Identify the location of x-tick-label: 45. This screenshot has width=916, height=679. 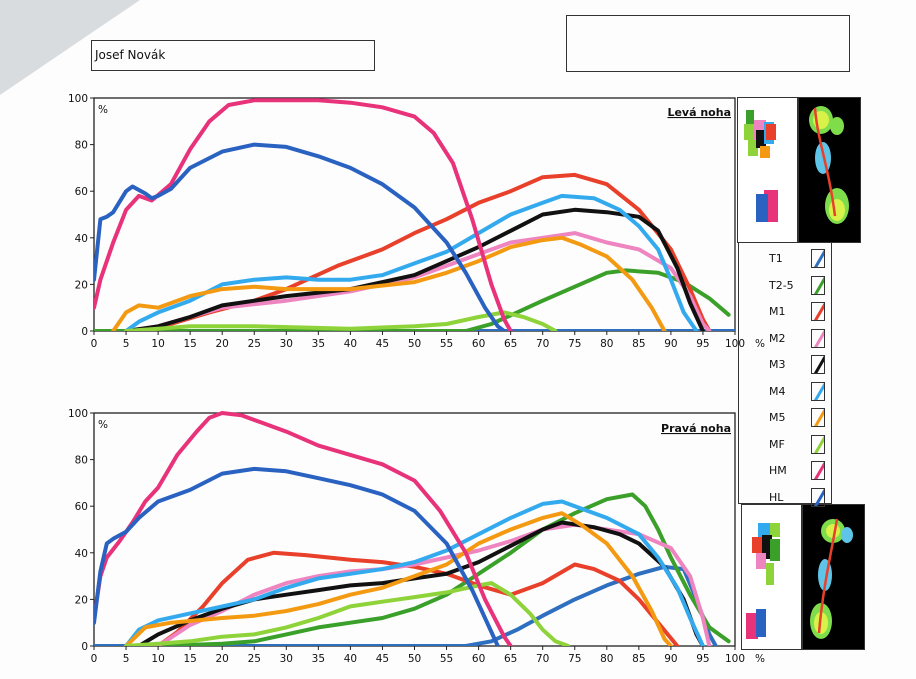
(382, 344).